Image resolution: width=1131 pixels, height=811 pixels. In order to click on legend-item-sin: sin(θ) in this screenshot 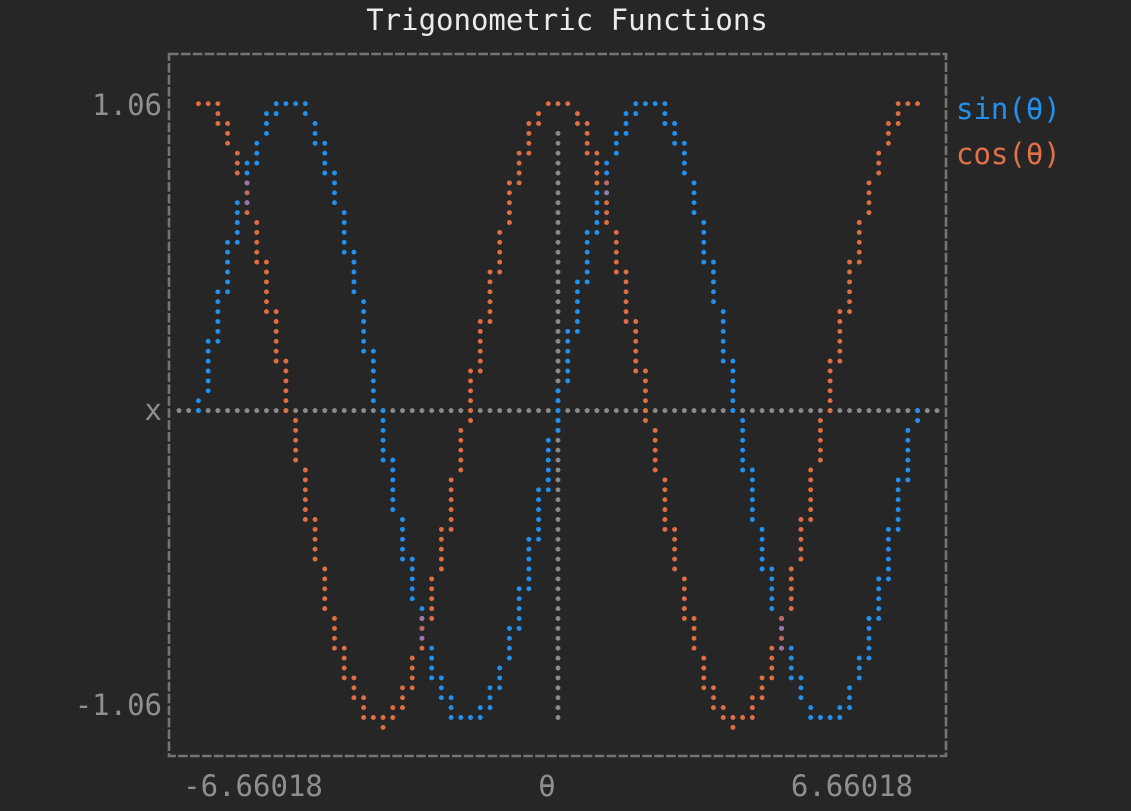, I will do `click(1008, 109)`.